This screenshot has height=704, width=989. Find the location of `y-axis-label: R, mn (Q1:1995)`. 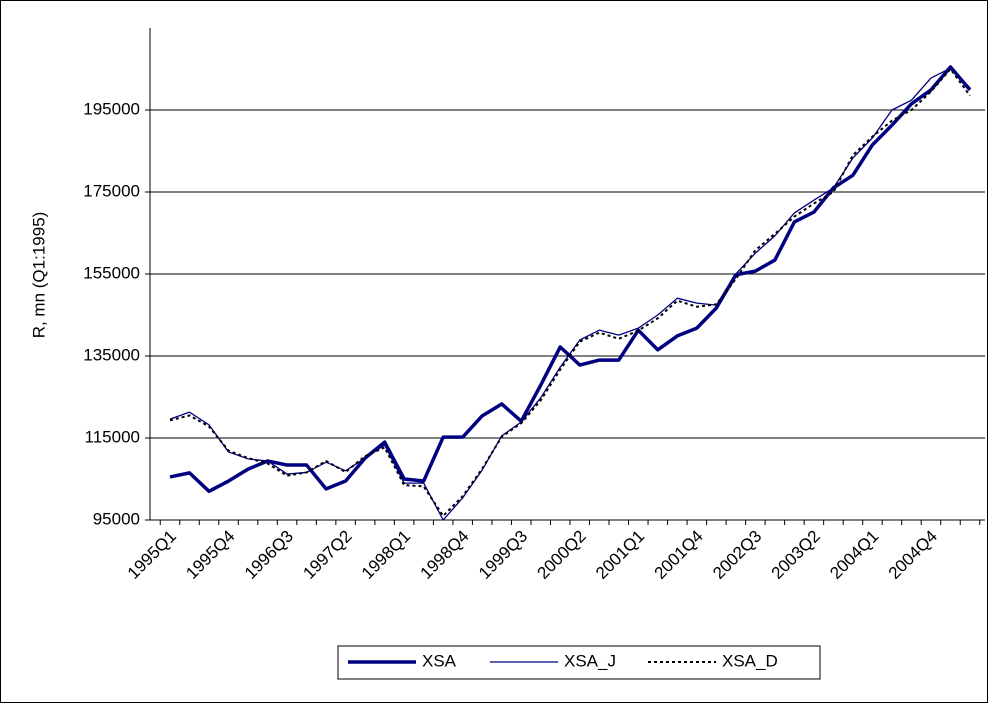

y-axis-label: R, mn (Q1:1995) is located at coordinates (38, 275).